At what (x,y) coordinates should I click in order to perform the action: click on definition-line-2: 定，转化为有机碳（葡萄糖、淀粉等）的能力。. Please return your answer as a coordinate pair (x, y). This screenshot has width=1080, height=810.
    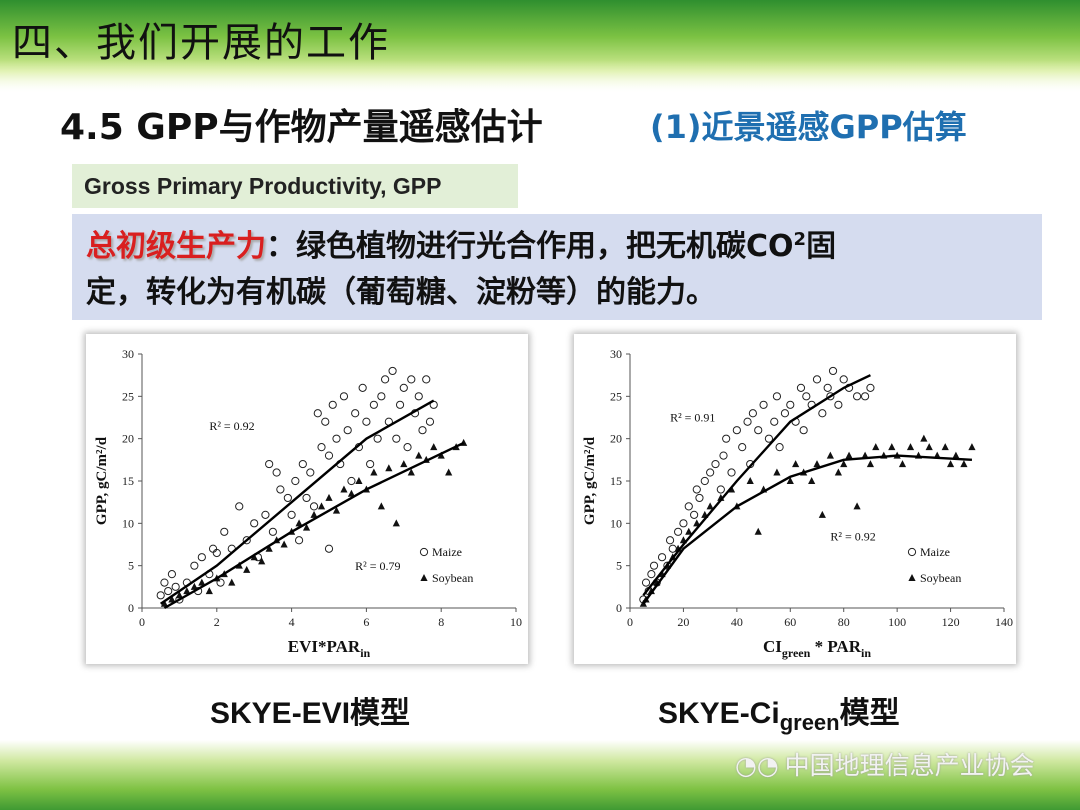
    Looking at the image, I should click on (401, 292).